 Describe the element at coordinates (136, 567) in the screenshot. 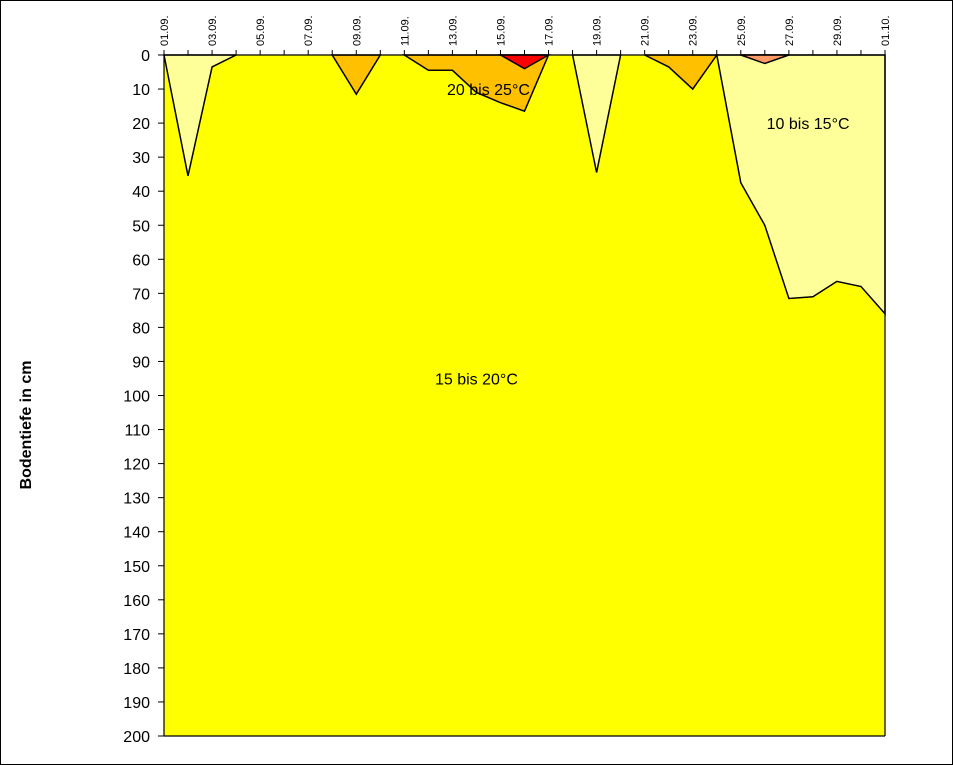

I see `y-tick-label-150: 150` at that location.